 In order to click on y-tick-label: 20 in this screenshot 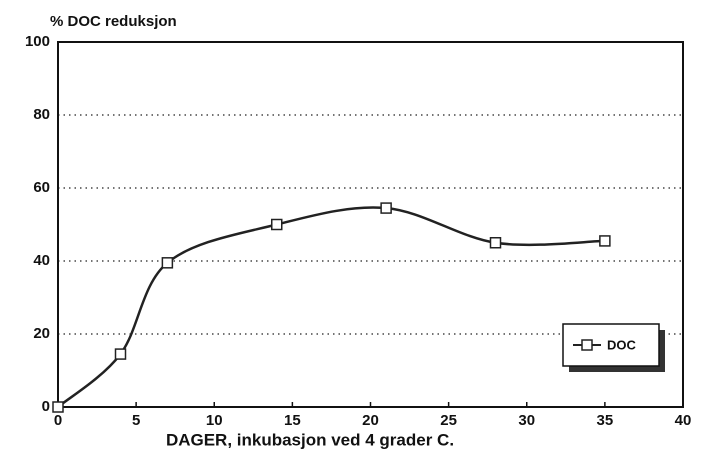, I will do `click(41, 333)`.